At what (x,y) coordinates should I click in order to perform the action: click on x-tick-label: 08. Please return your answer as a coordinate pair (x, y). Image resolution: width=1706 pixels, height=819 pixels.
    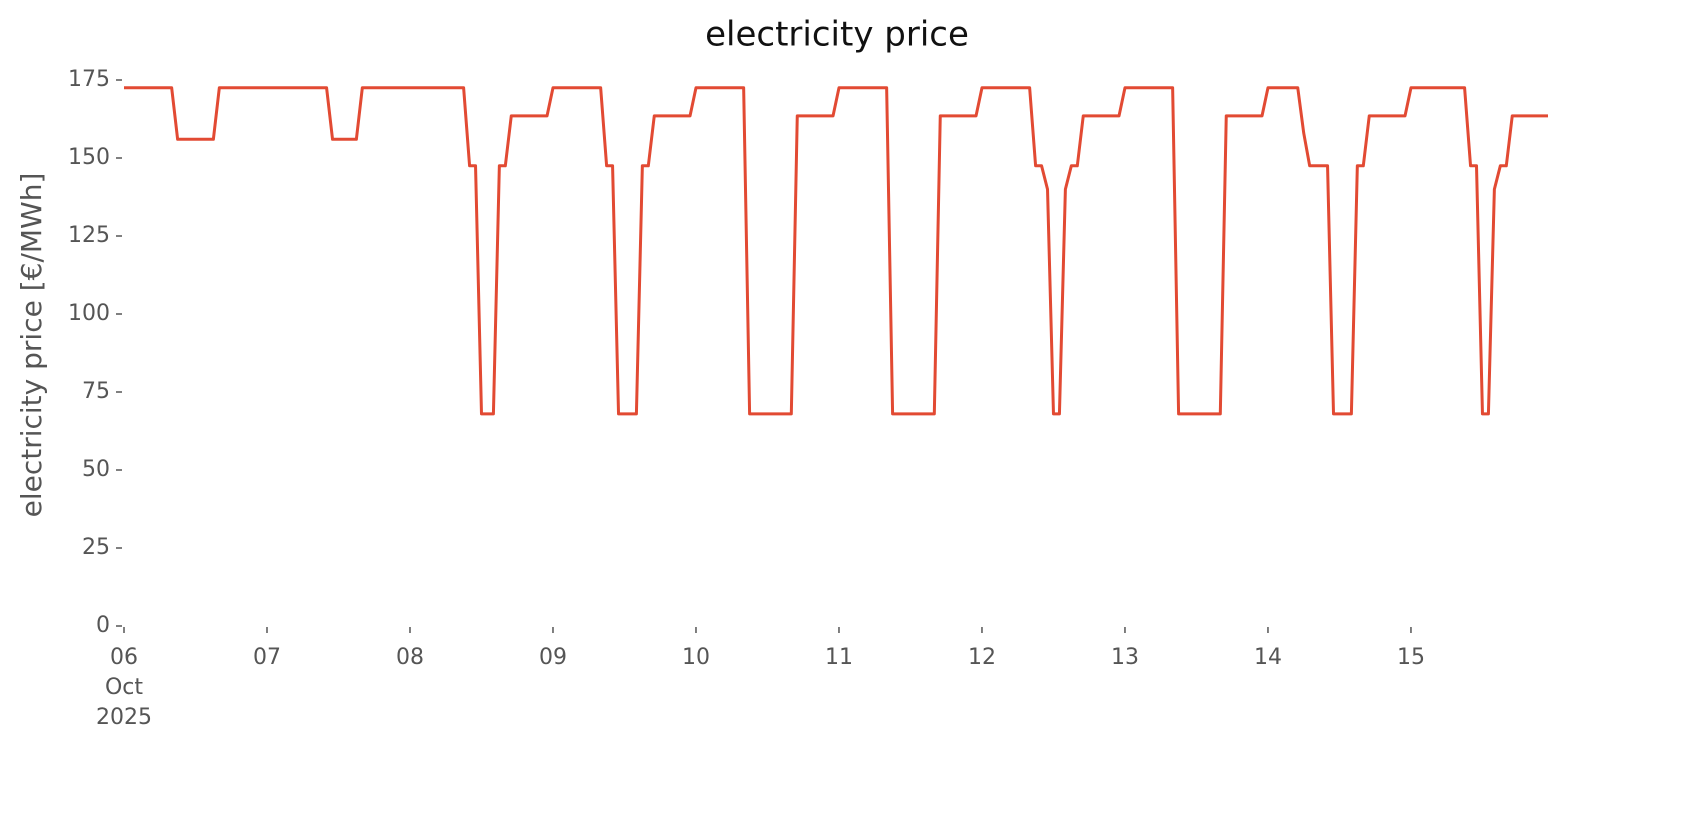
    Looking at the image, I should click on (410, 657).